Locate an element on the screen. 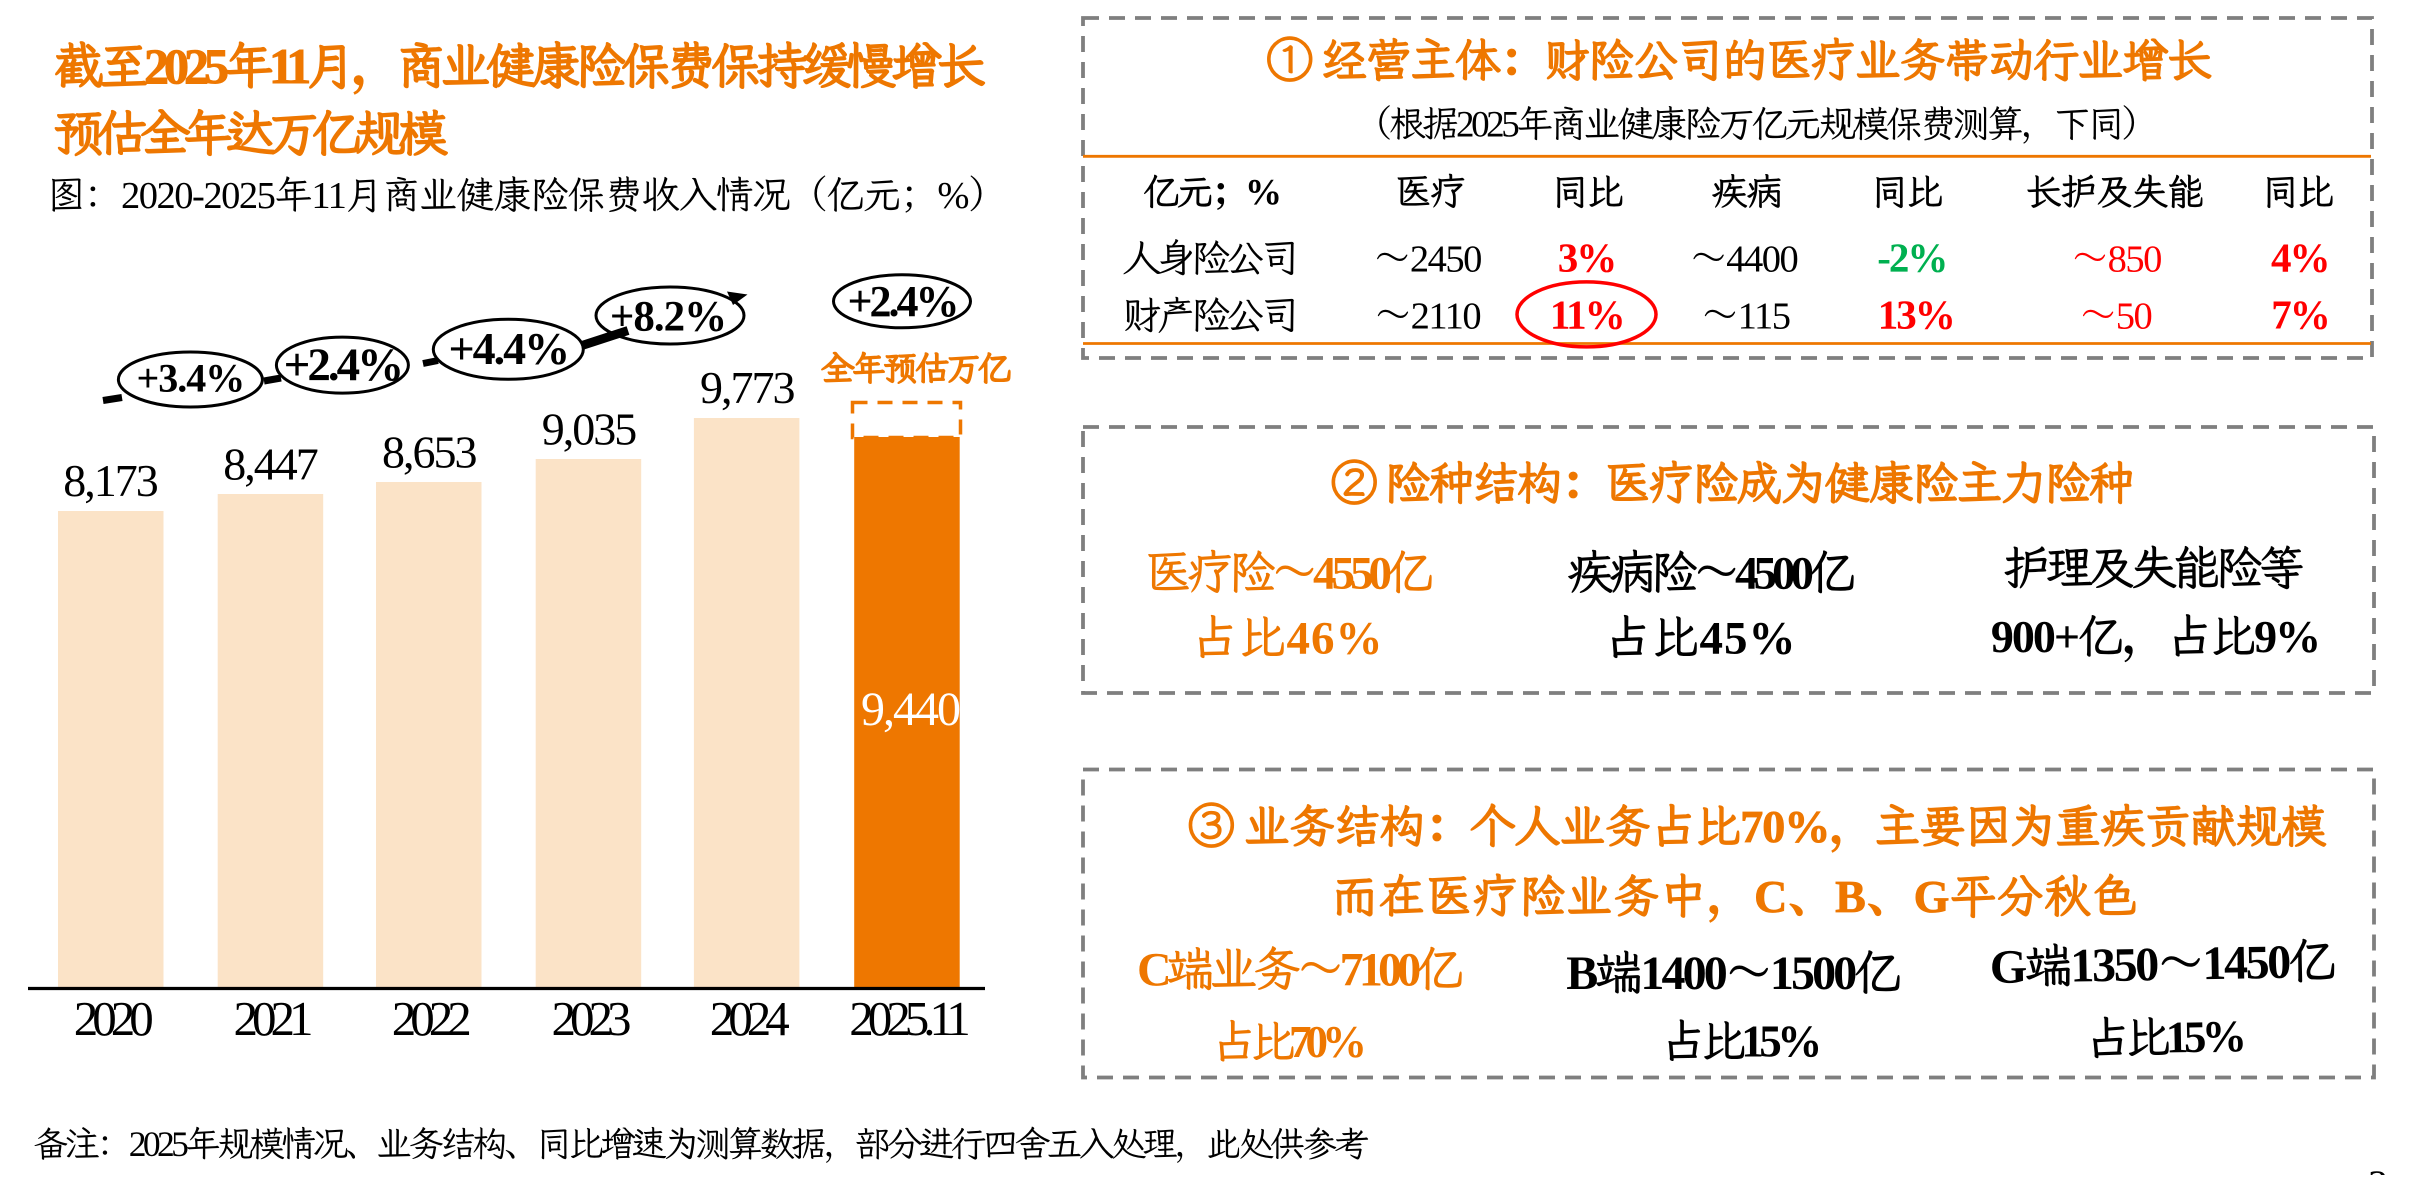  svg-text: 预估全年达万亿规模 is located at coordinates (251, 134).